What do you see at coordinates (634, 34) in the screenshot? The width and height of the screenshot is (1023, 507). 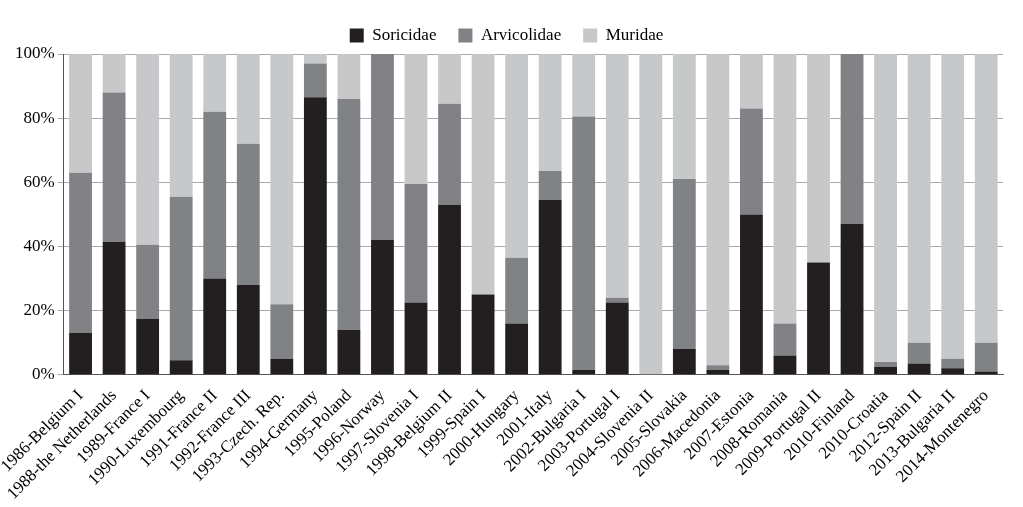 I see `legend-label: Muridae` at bounding box center [634, 34].